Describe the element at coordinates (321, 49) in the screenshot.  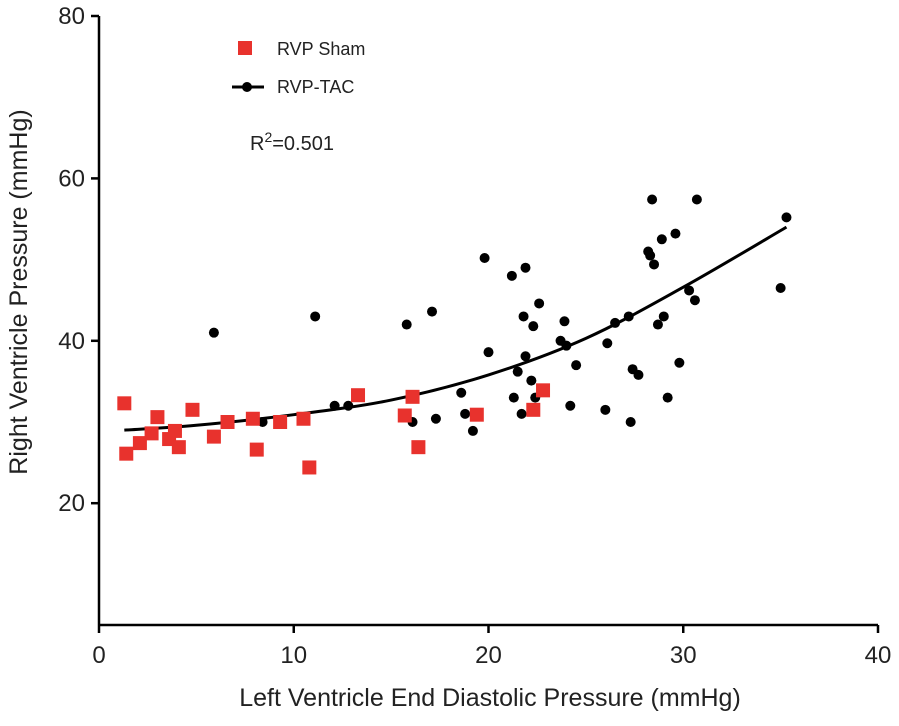
I see `legend-label-rvp-sham: RVP Sham` at that location.